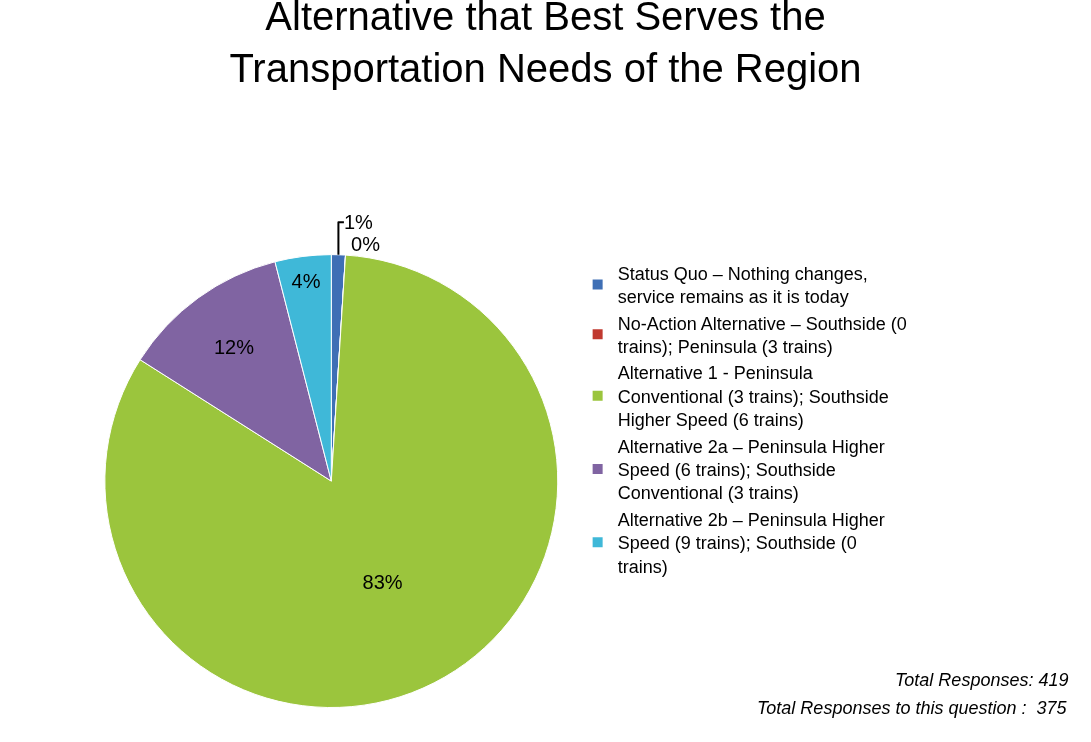  Describe the element at coordinates (234, 347) in the screenshot. I see `data-label: 12%` at that location.